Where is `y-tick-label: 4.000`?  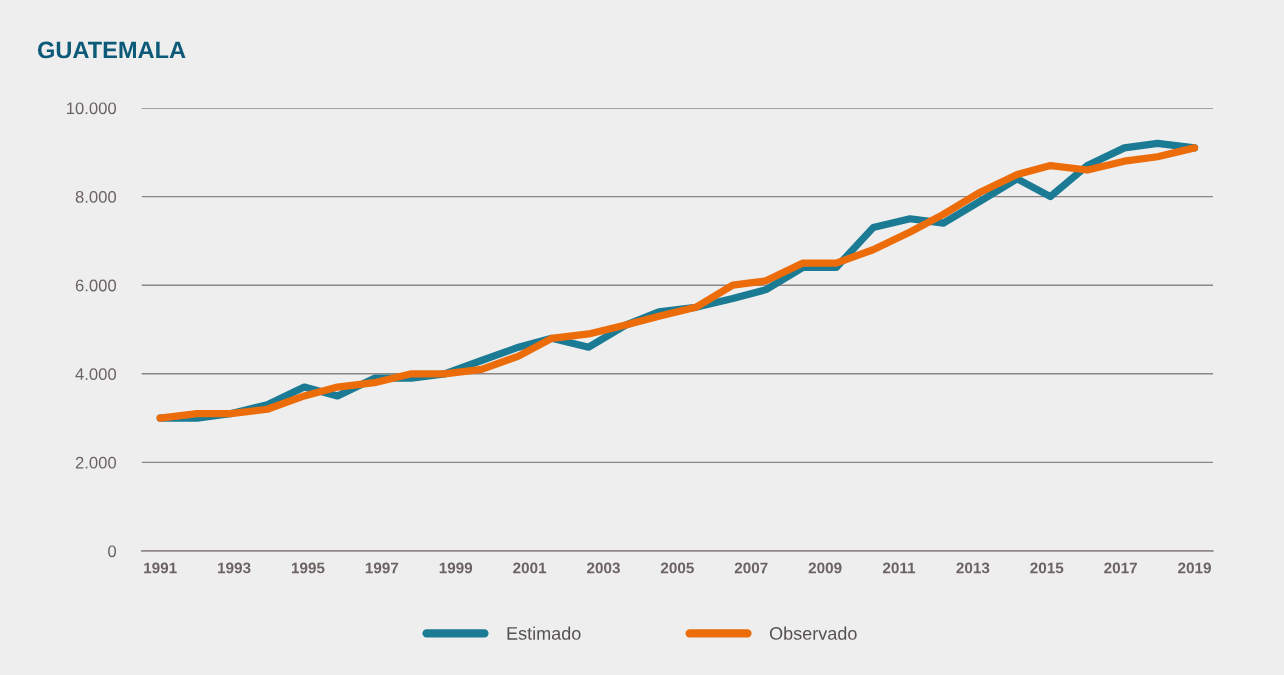 y-tick-label: 4.000 is located at coordinates (96, 374).